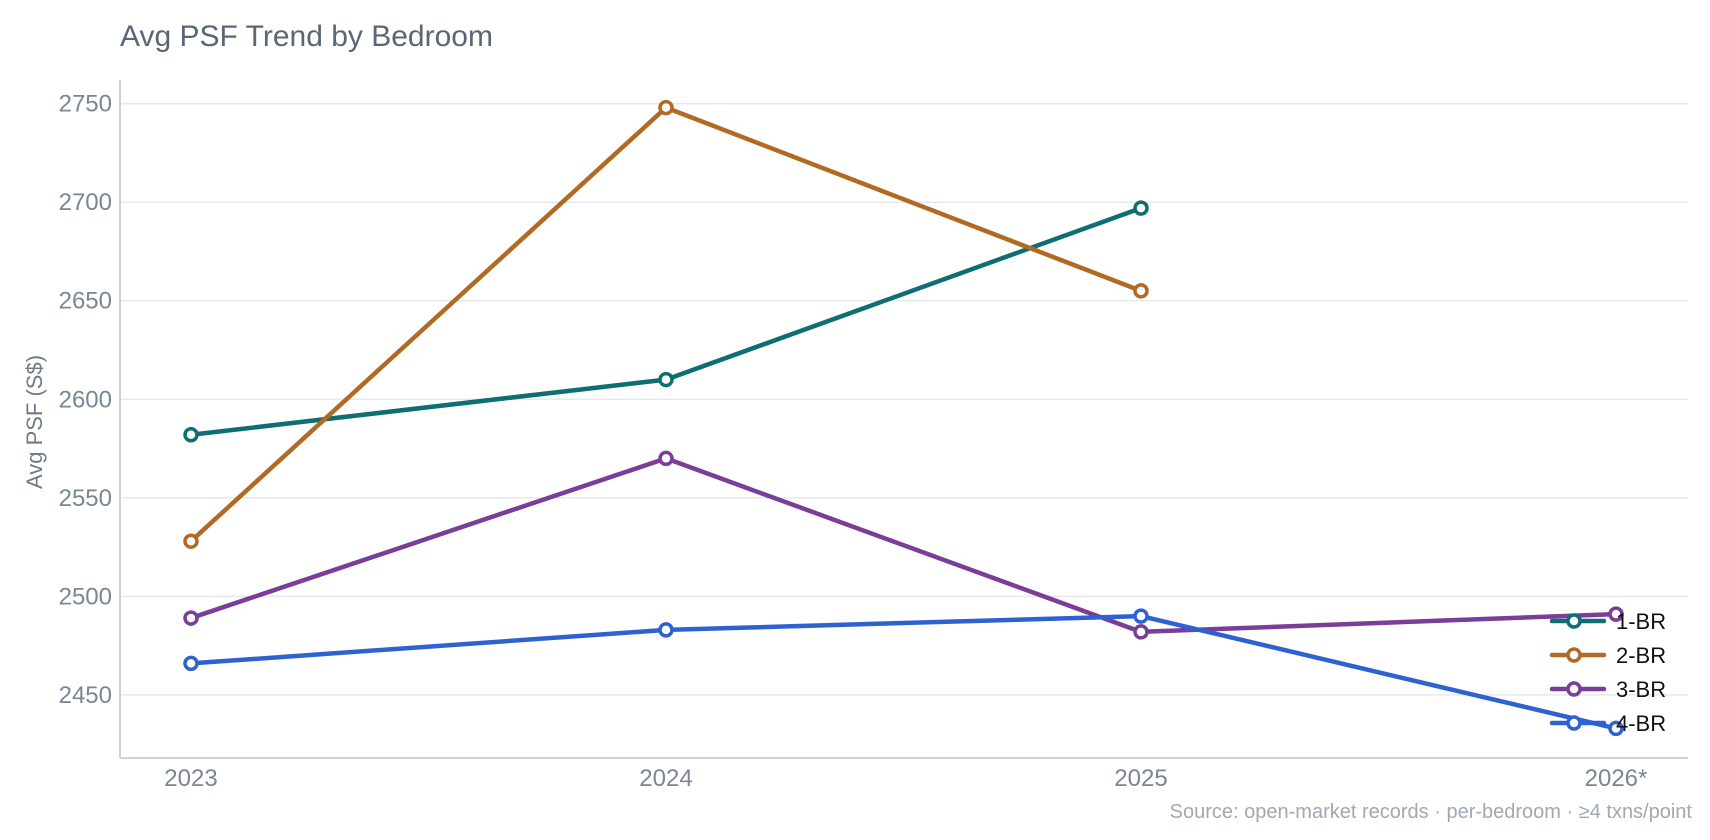  What do you see at coordinates (85, 695) in the screenshot?
I see `y-tick-label: 2450` at bounding box center [85, 695].